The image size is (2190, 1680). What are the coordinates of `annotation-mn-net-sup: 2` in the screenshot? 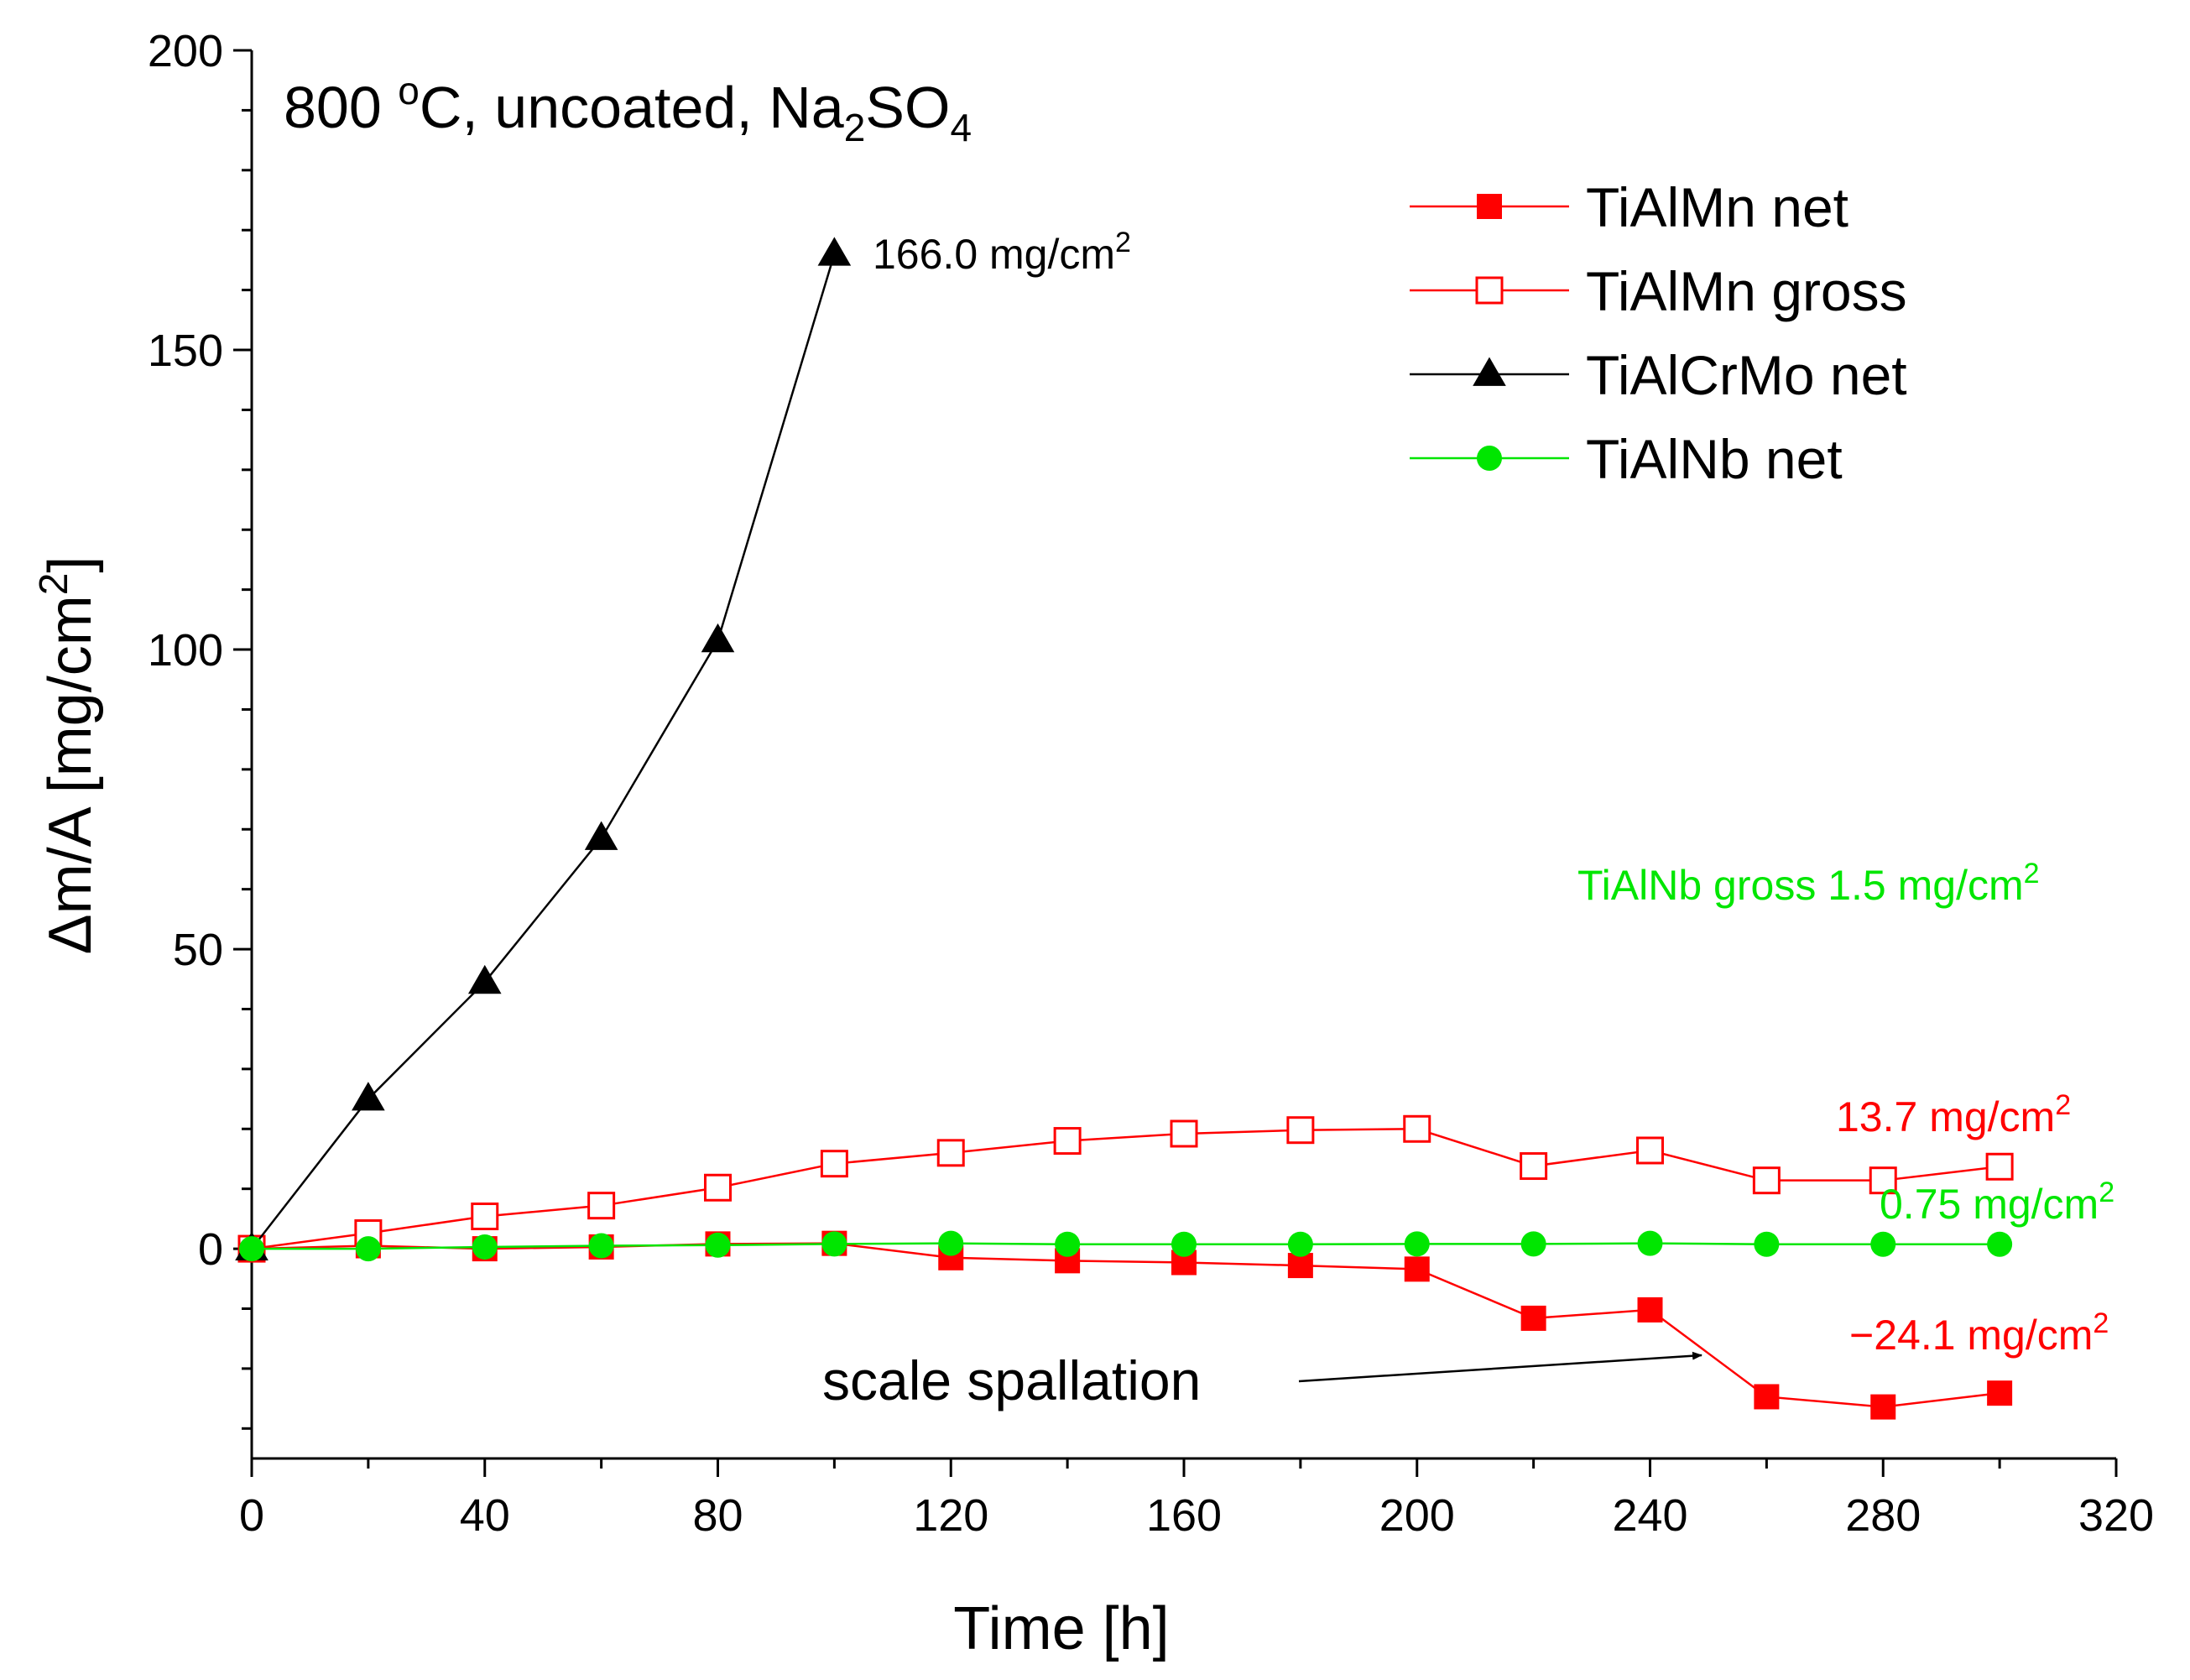 It's located at (2101, 1323).